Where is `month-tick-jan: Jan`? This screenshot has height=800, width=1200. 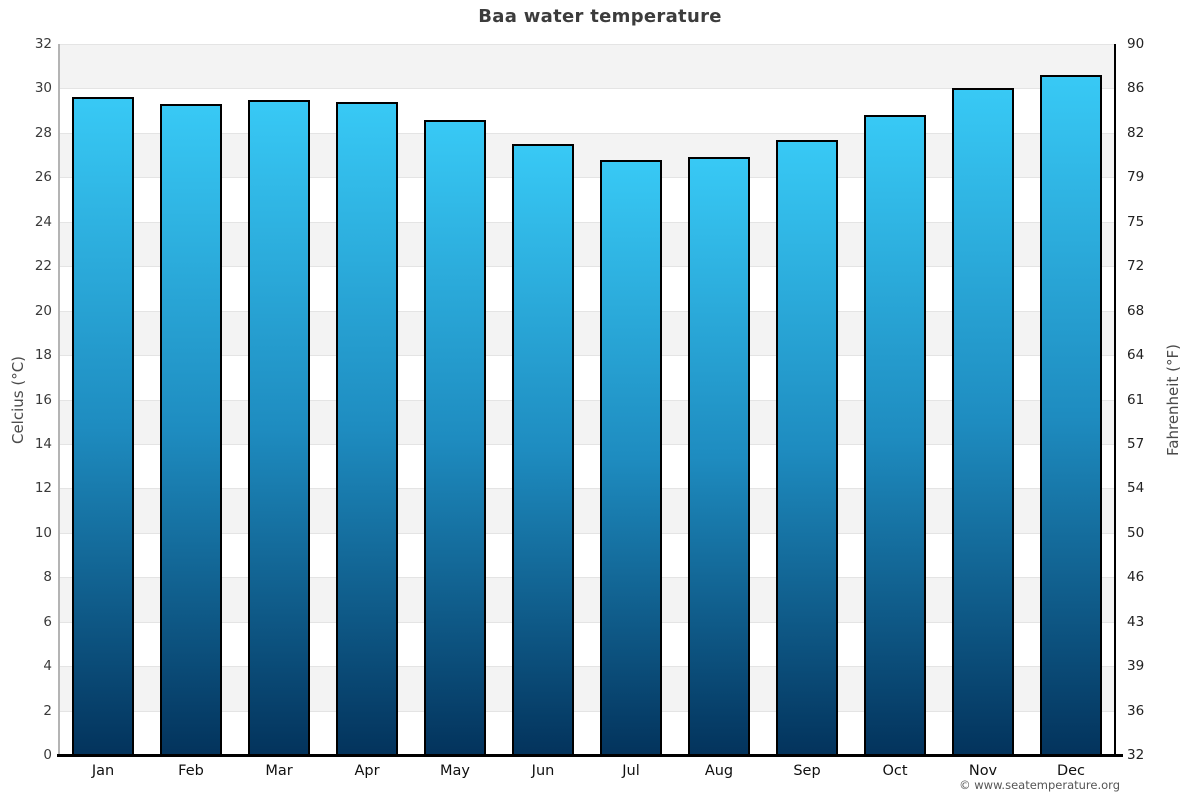
month-tick-jan: Jan is located at coordinates (103, 771).